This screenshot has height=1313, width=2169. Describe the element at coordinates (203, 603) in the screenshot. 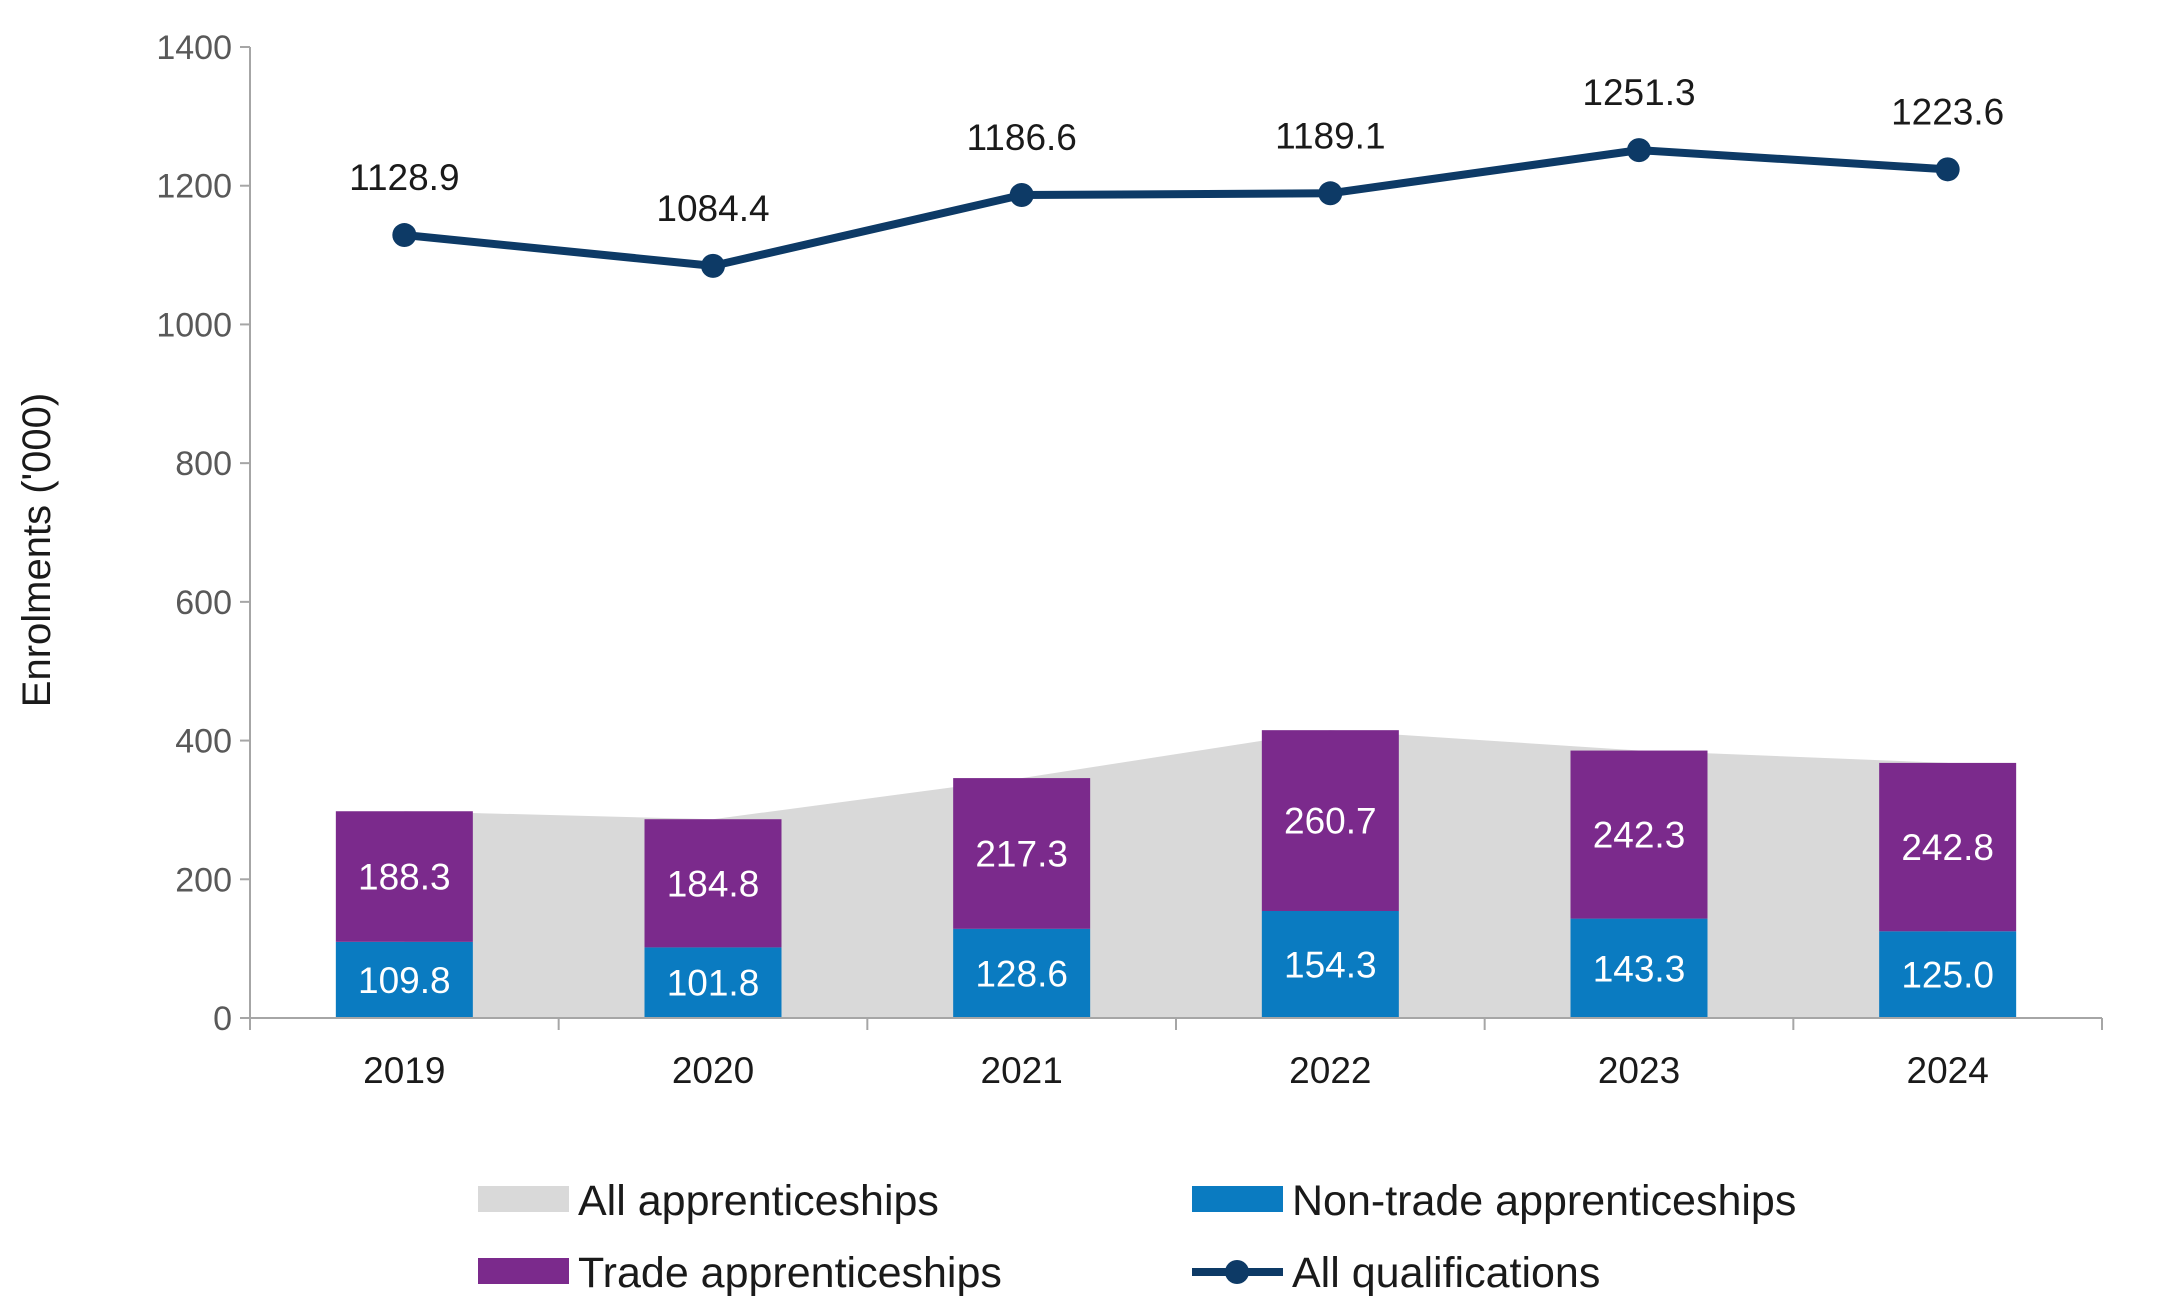

I see `y-tick-label-600: 600` at that location.